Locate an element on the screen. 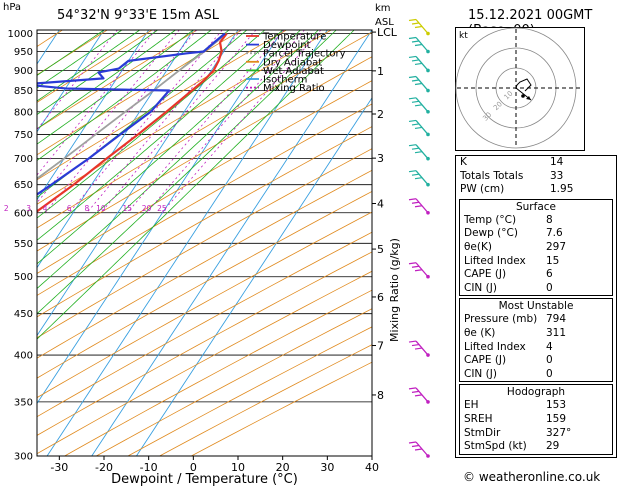  most-unstable-label: Pressure (mb) is located at coordinates (501, 319).